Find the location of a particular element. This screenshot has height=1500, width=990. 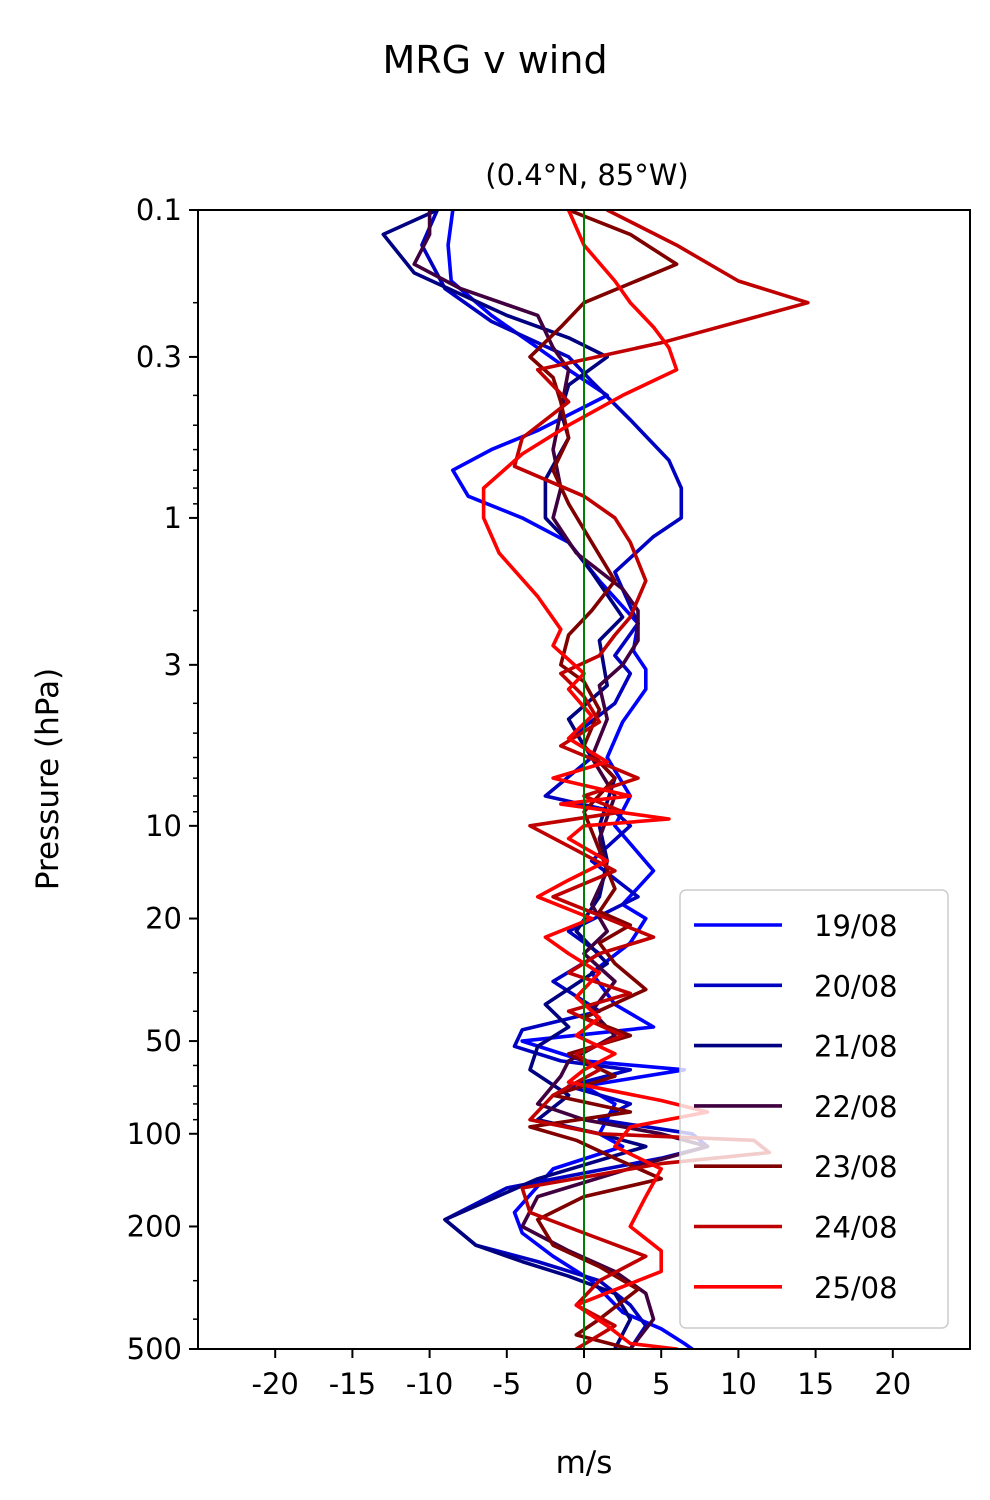

x-axis: -20 -15 -10 -5 0 5 10 15 20 is located at coordinates (581, 1375).